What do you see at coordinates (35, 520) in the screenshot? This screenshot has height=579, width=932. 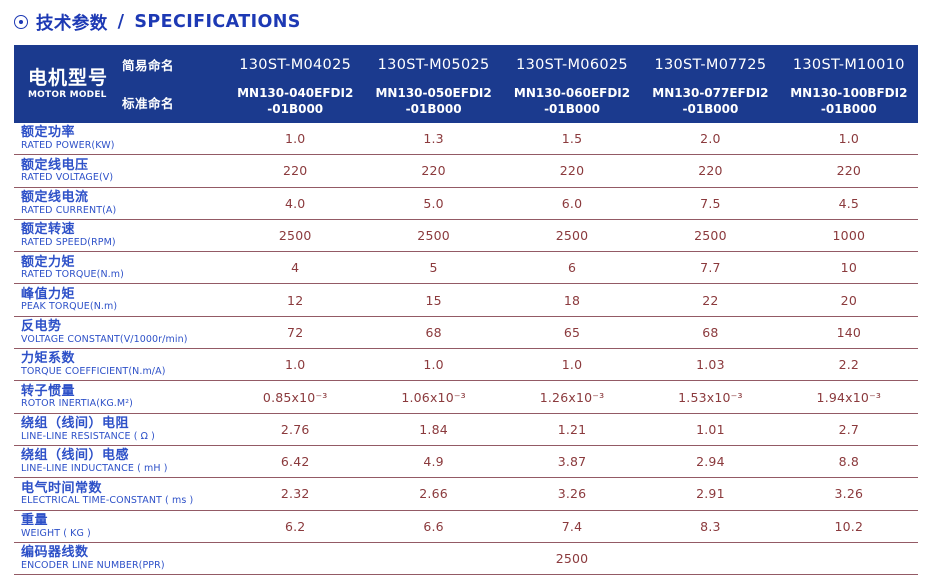 I see `row-label-zh: 重量` at bounding box center [35, 520].